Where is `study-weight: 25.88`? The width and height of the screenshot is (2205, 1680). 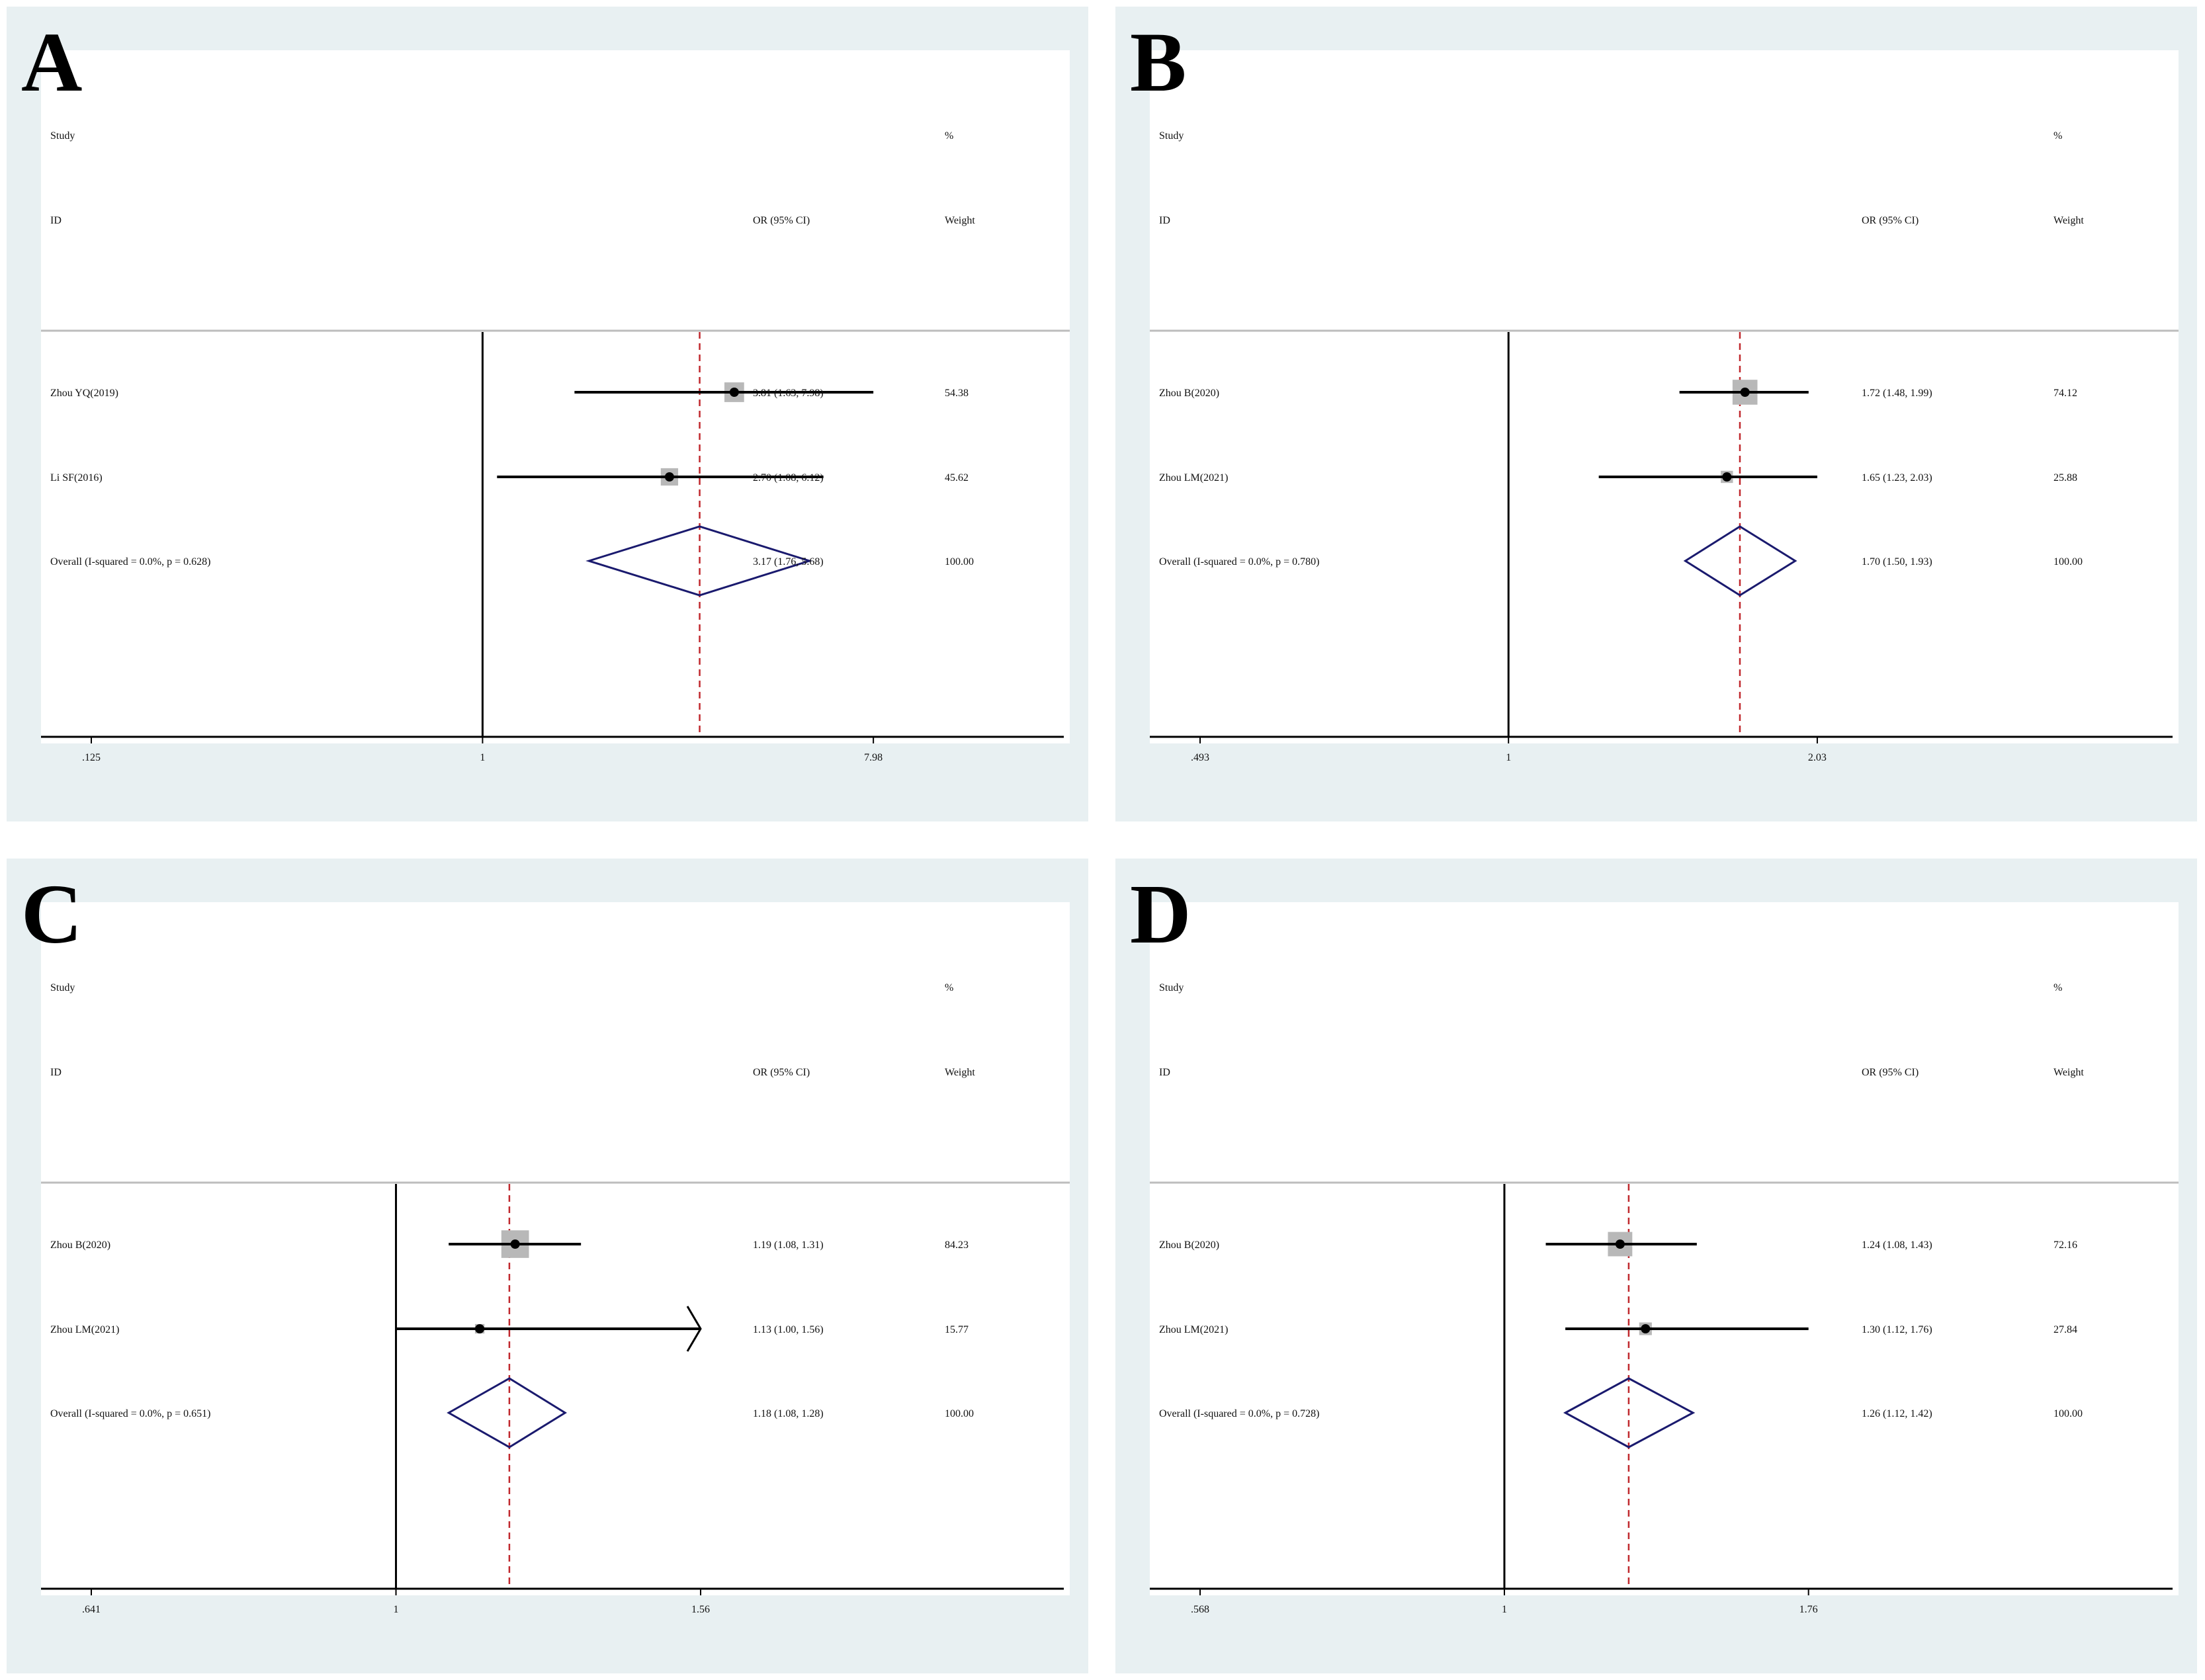
study-weight: 25.88 is located at coordinates (2065, 477).